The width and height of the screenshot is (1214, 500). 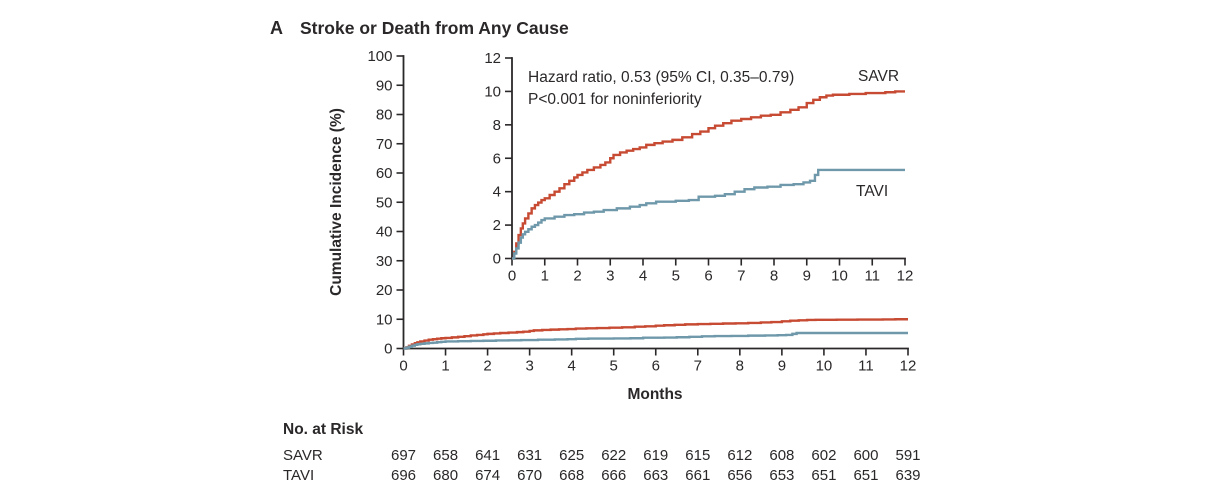 What do you see at coordinates (697, 475) in the screenshot?
I see `risk-value-tavi: 661` at bounding box center [697, 475].